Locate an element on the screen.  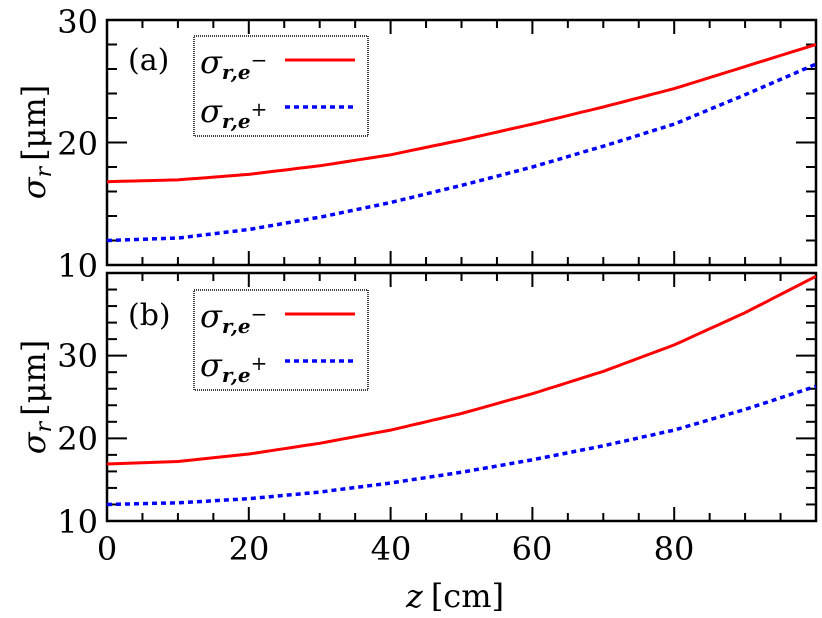
xtick-60: 60 is located at coordinates (532, 549).